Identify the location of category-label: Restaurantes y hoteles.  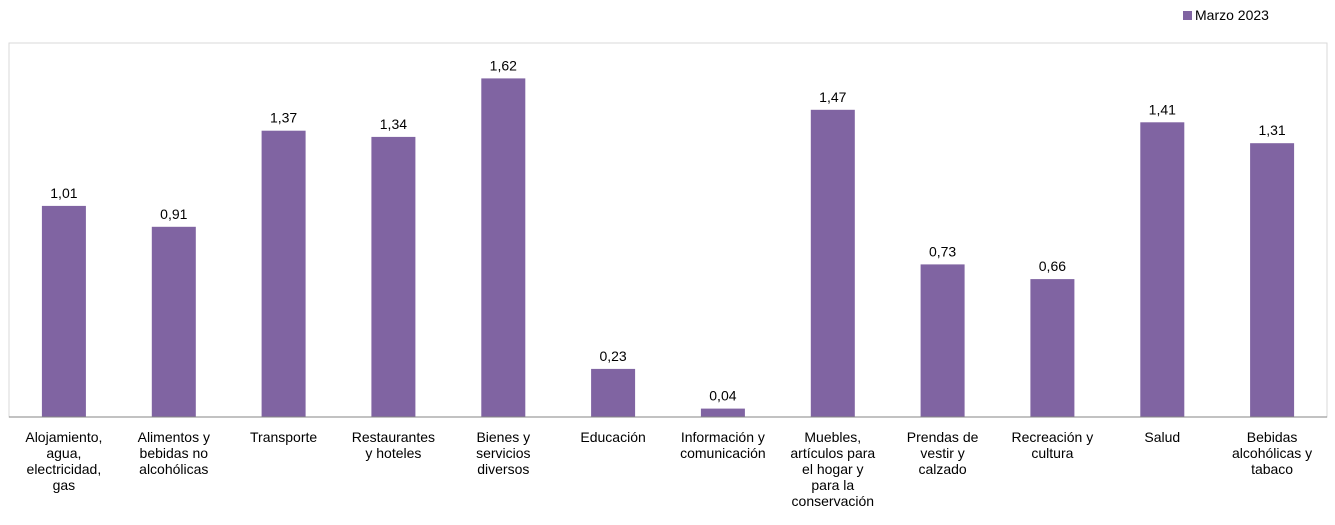
(393, 445).